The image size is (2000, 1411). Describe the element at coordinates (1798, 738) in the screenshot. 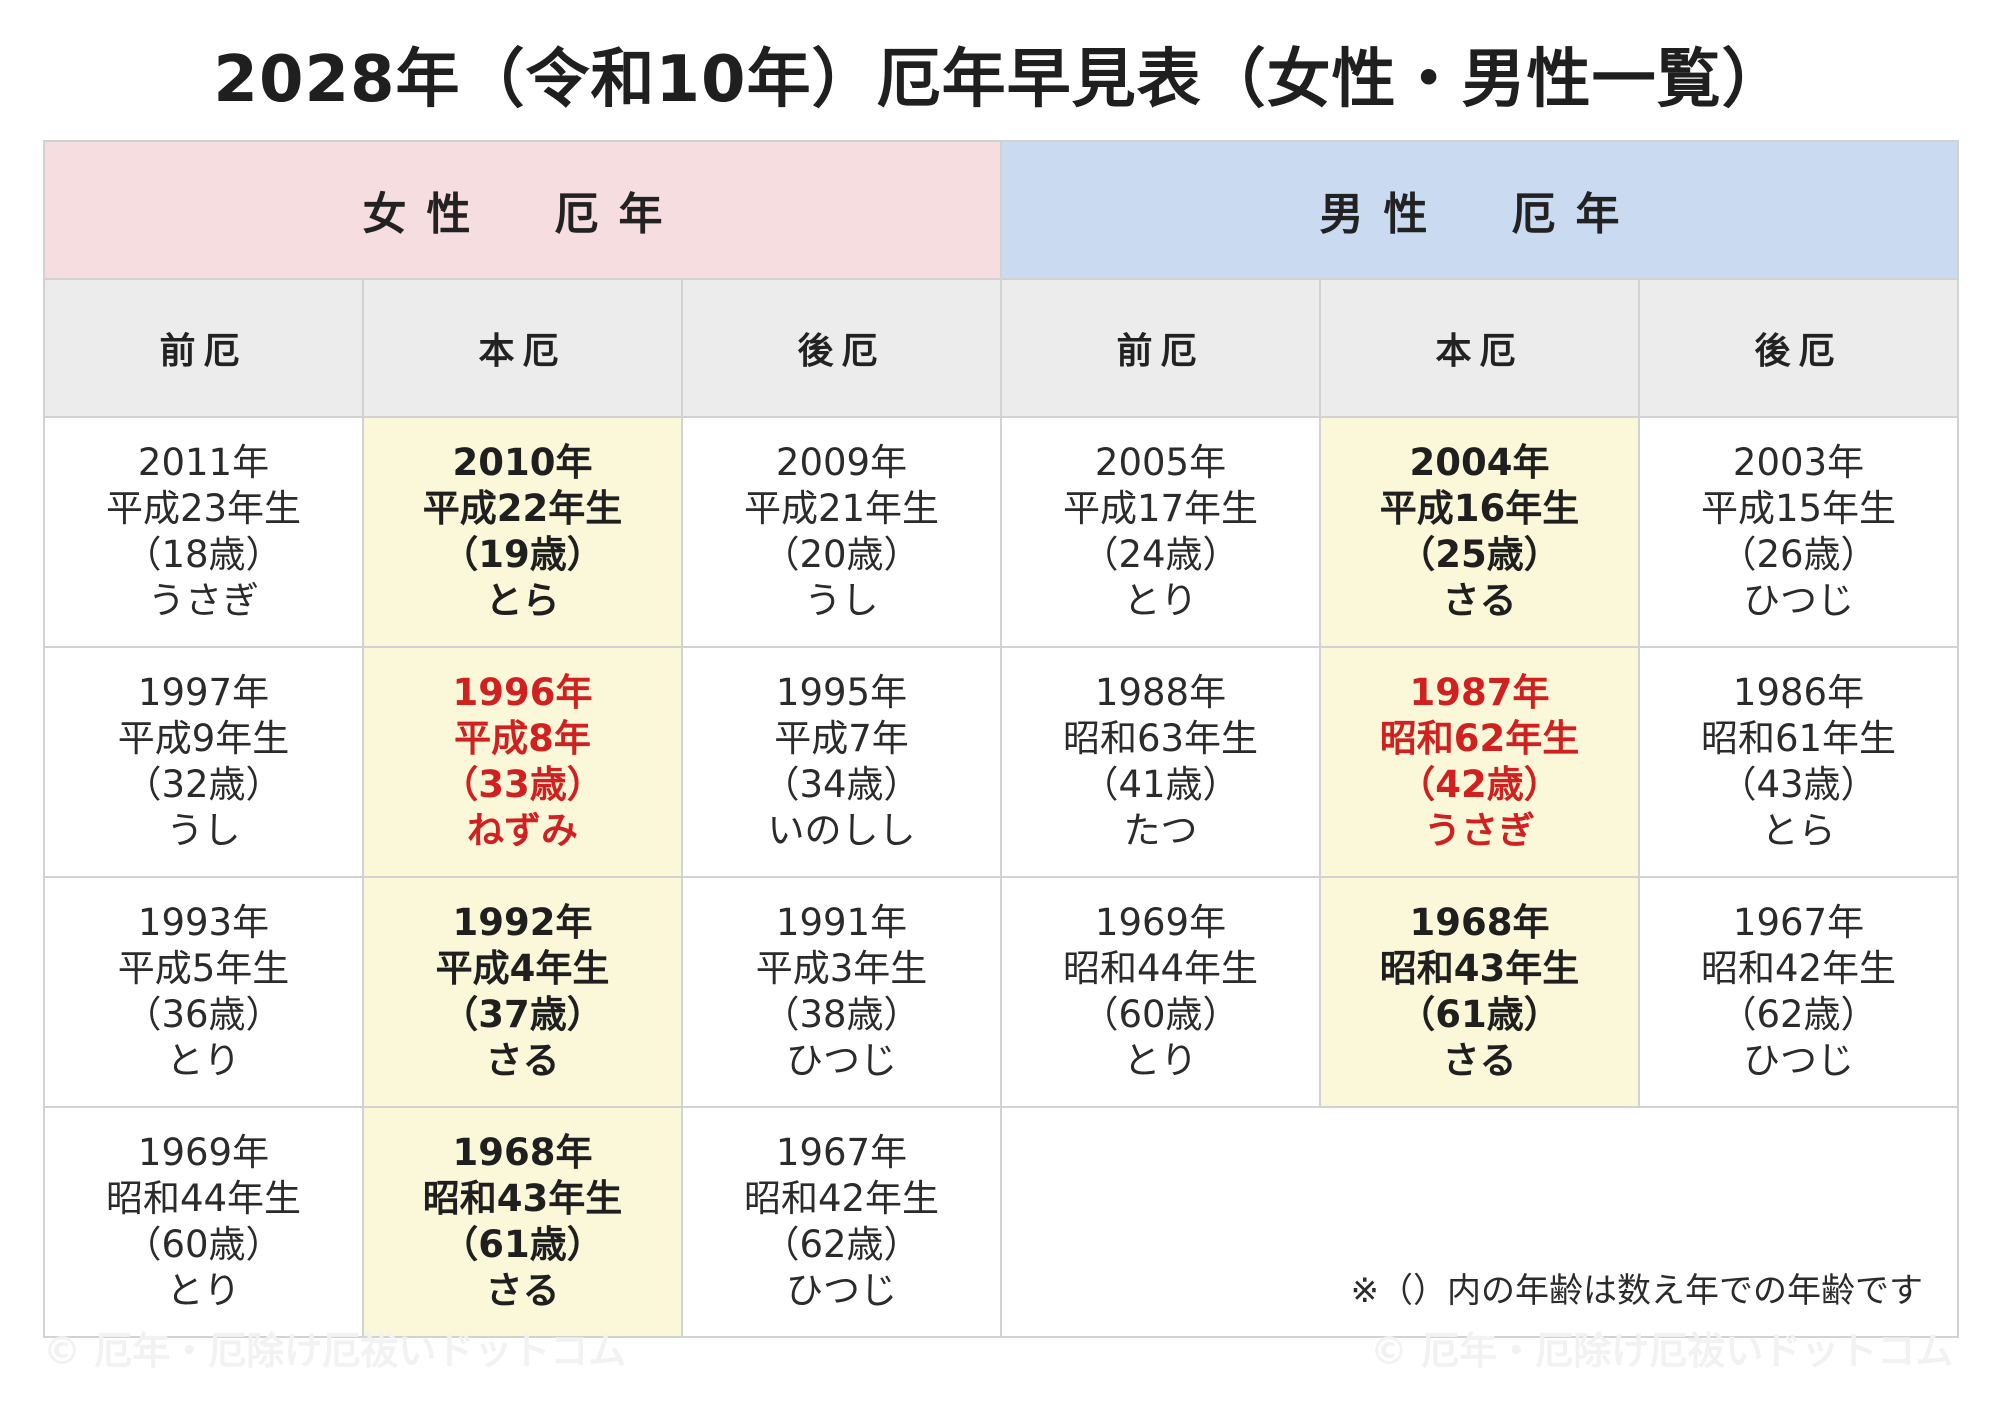

I see `era-year: 昭和61年生` at that location.